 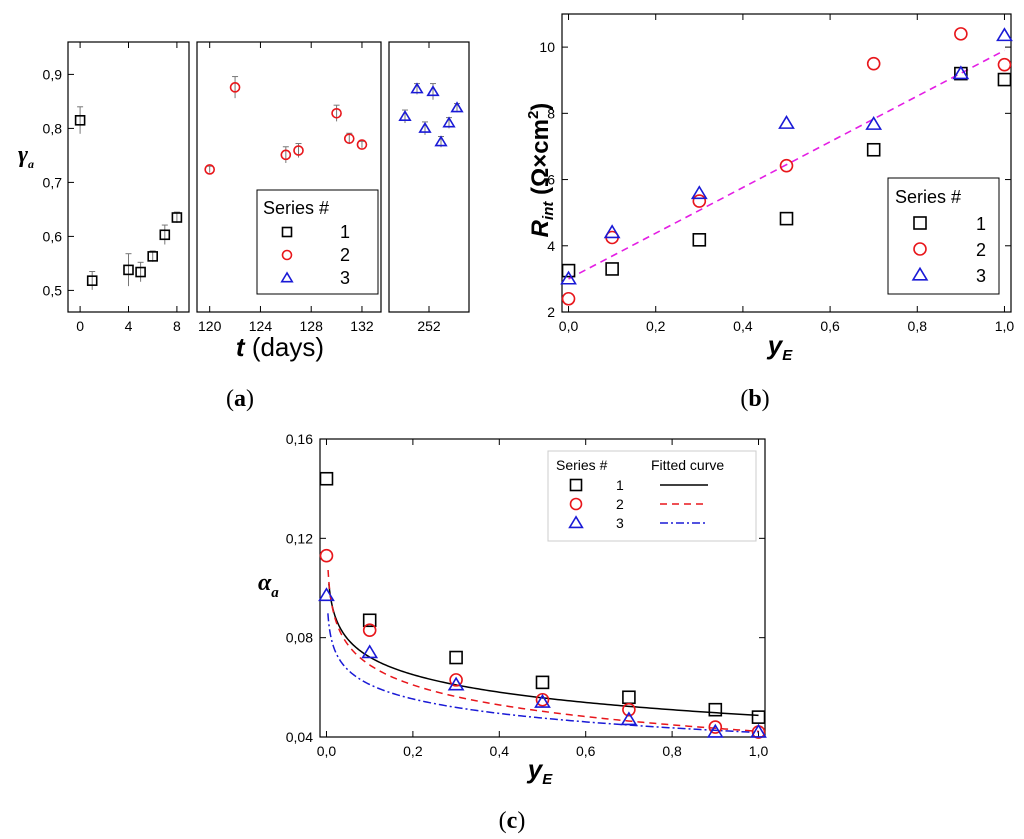 I want to click on y-tick-label-b: 10, so click(x=547, y=47).